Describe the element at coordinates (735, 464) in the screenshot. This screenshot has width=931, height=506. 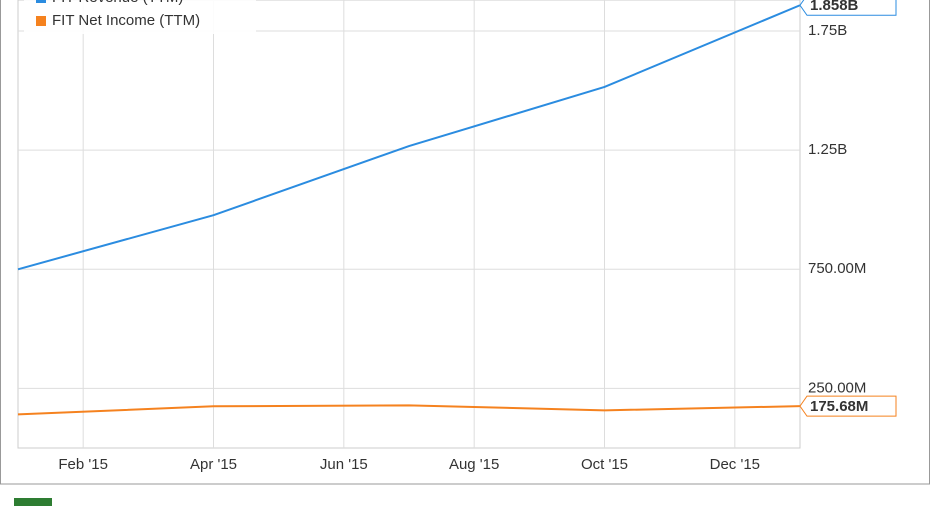
I see `x-tick-label: Dec '15` at that location.